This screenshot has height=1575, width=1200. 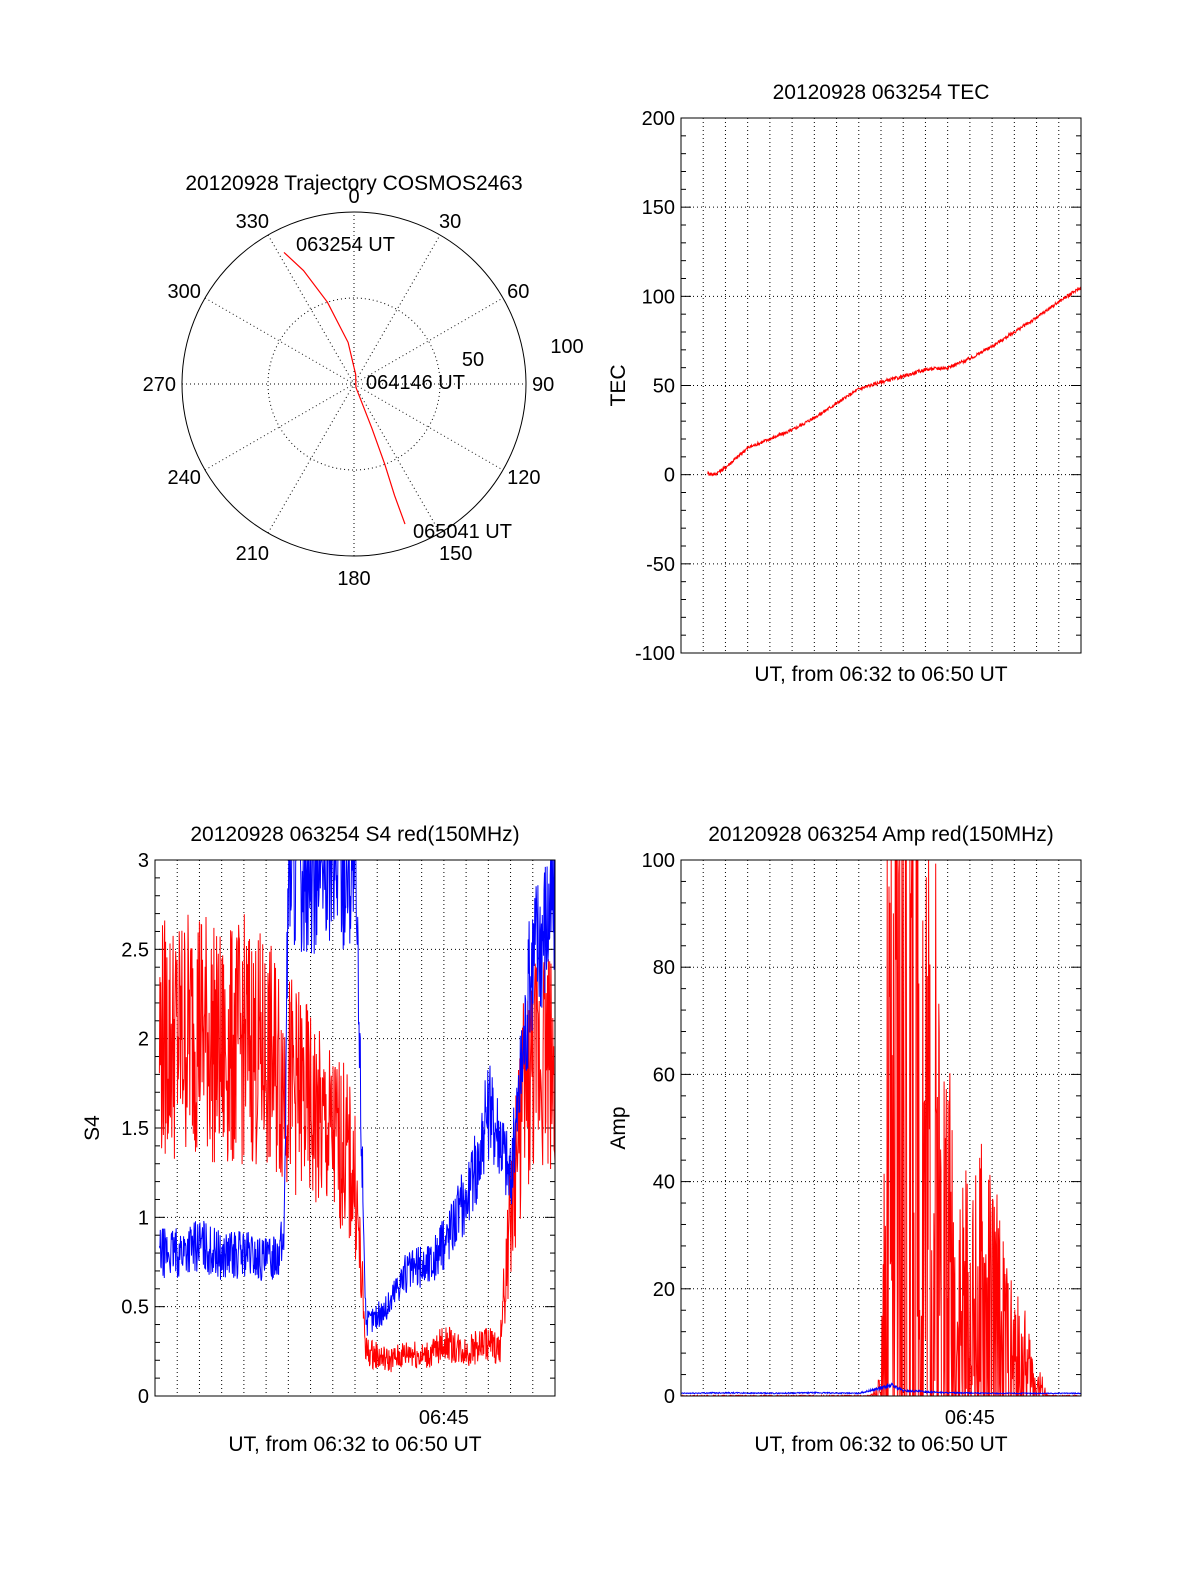 What do you see at coordinates (523, 478) in the screenshot?
I see `polar-angle-label-120: 120` at bounding box center [523, 478].